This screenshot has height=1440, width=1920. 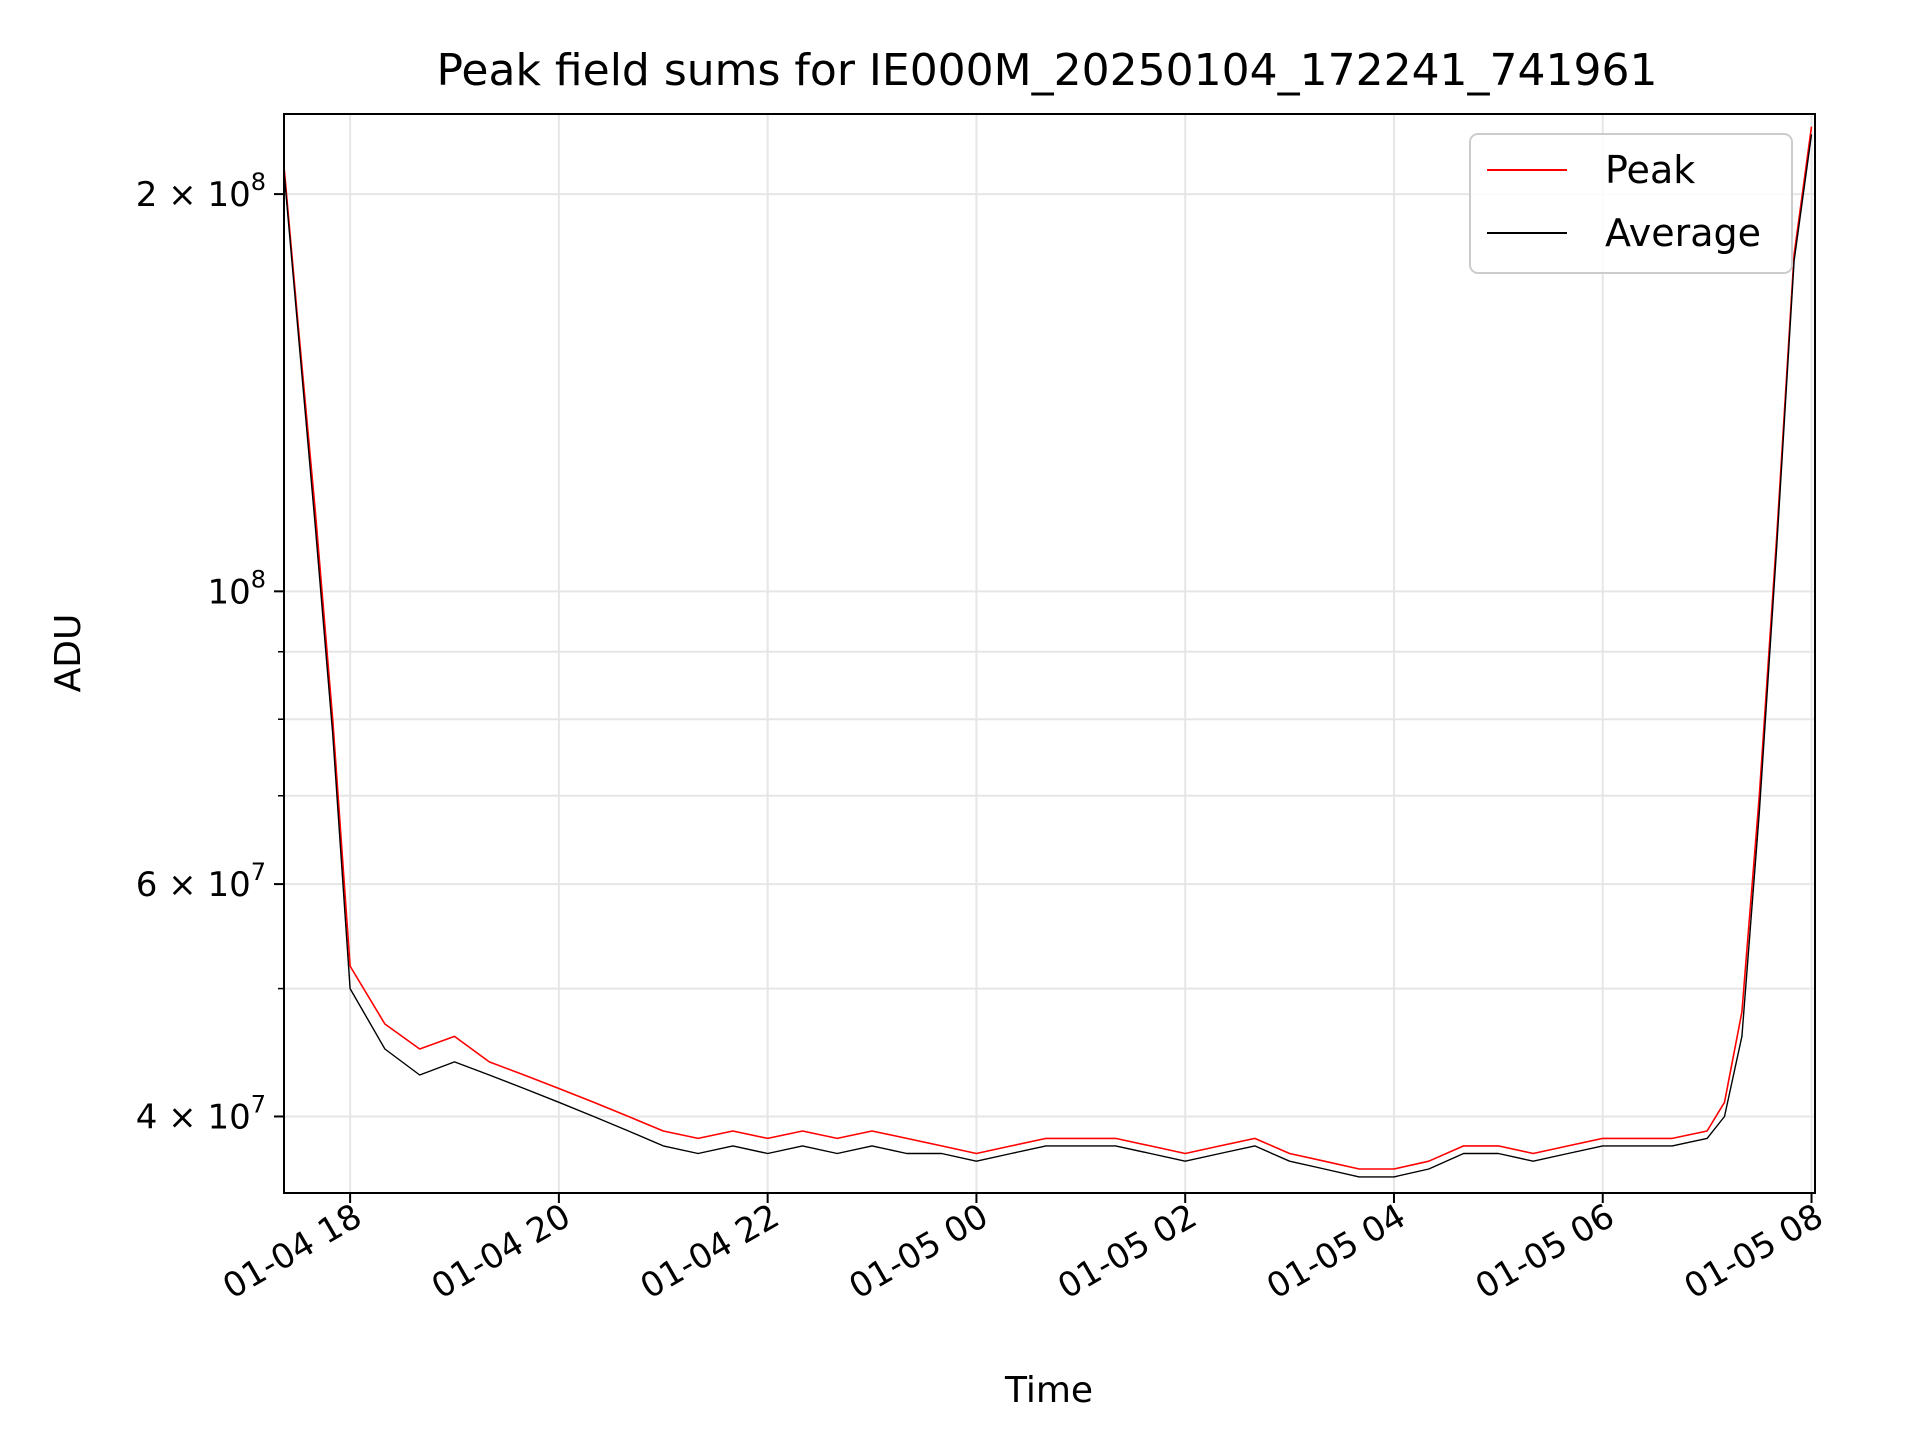 What do you see at coordinates (1650, 170) in the screenshot?
I see `legend-entry-peak: Peak` at bounding box center [1650, 170].